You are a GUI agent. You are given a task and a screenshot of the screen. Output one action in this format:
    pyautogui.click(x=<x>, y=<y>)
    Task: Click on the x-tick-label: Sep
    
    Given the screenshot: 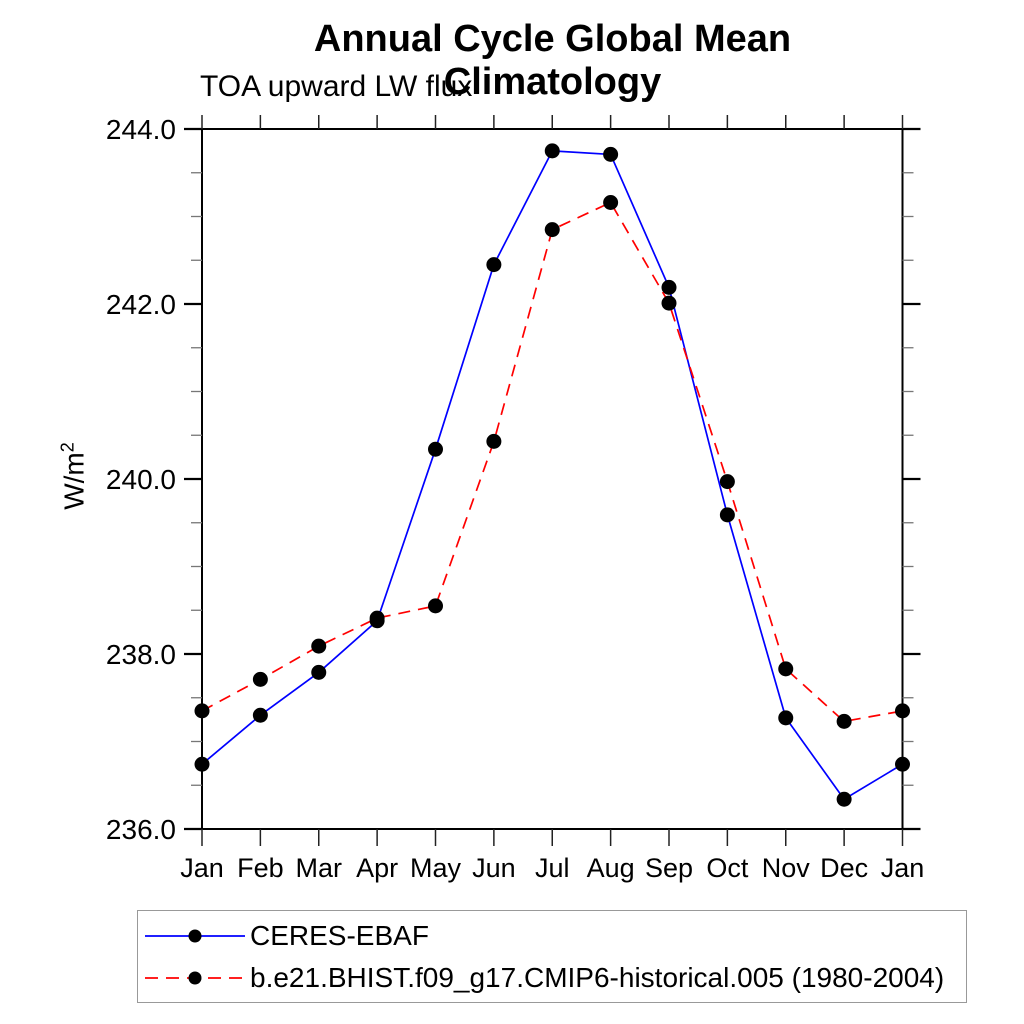 What is the action you would take?
    pyautogui.click(x=669, y=868)
    